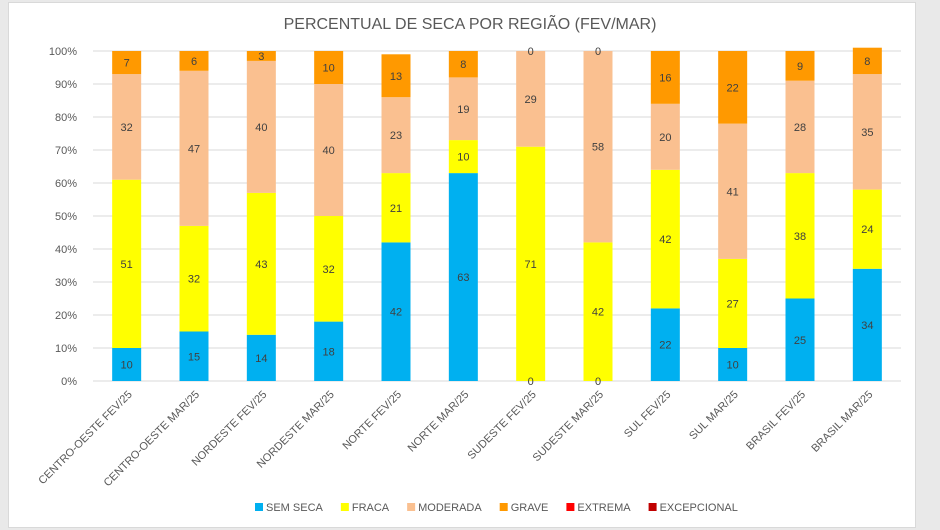  Describe the element at coordinates (371, 508) in the screenshot. I see `legend-label: FRACA` at that location.